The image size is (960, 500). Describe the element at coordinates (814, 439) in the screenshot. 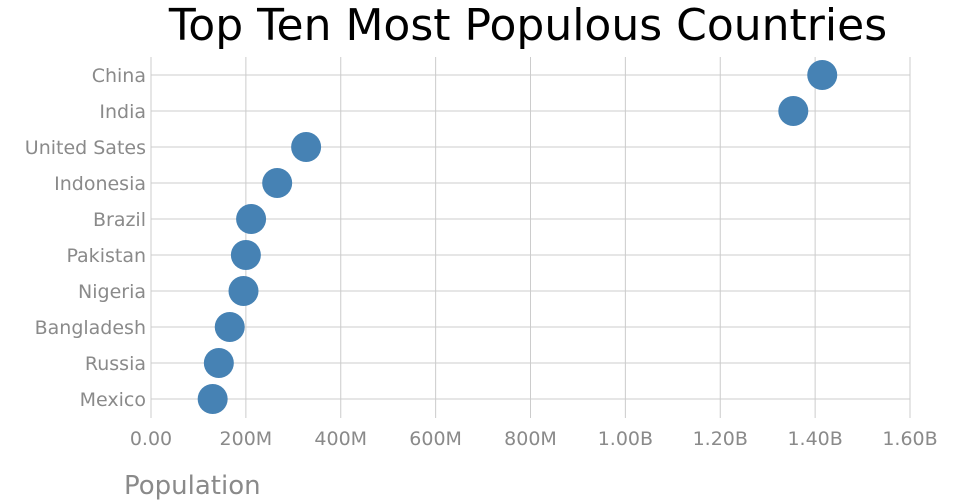

I see `x-tick-label: 1.40B` at that location.